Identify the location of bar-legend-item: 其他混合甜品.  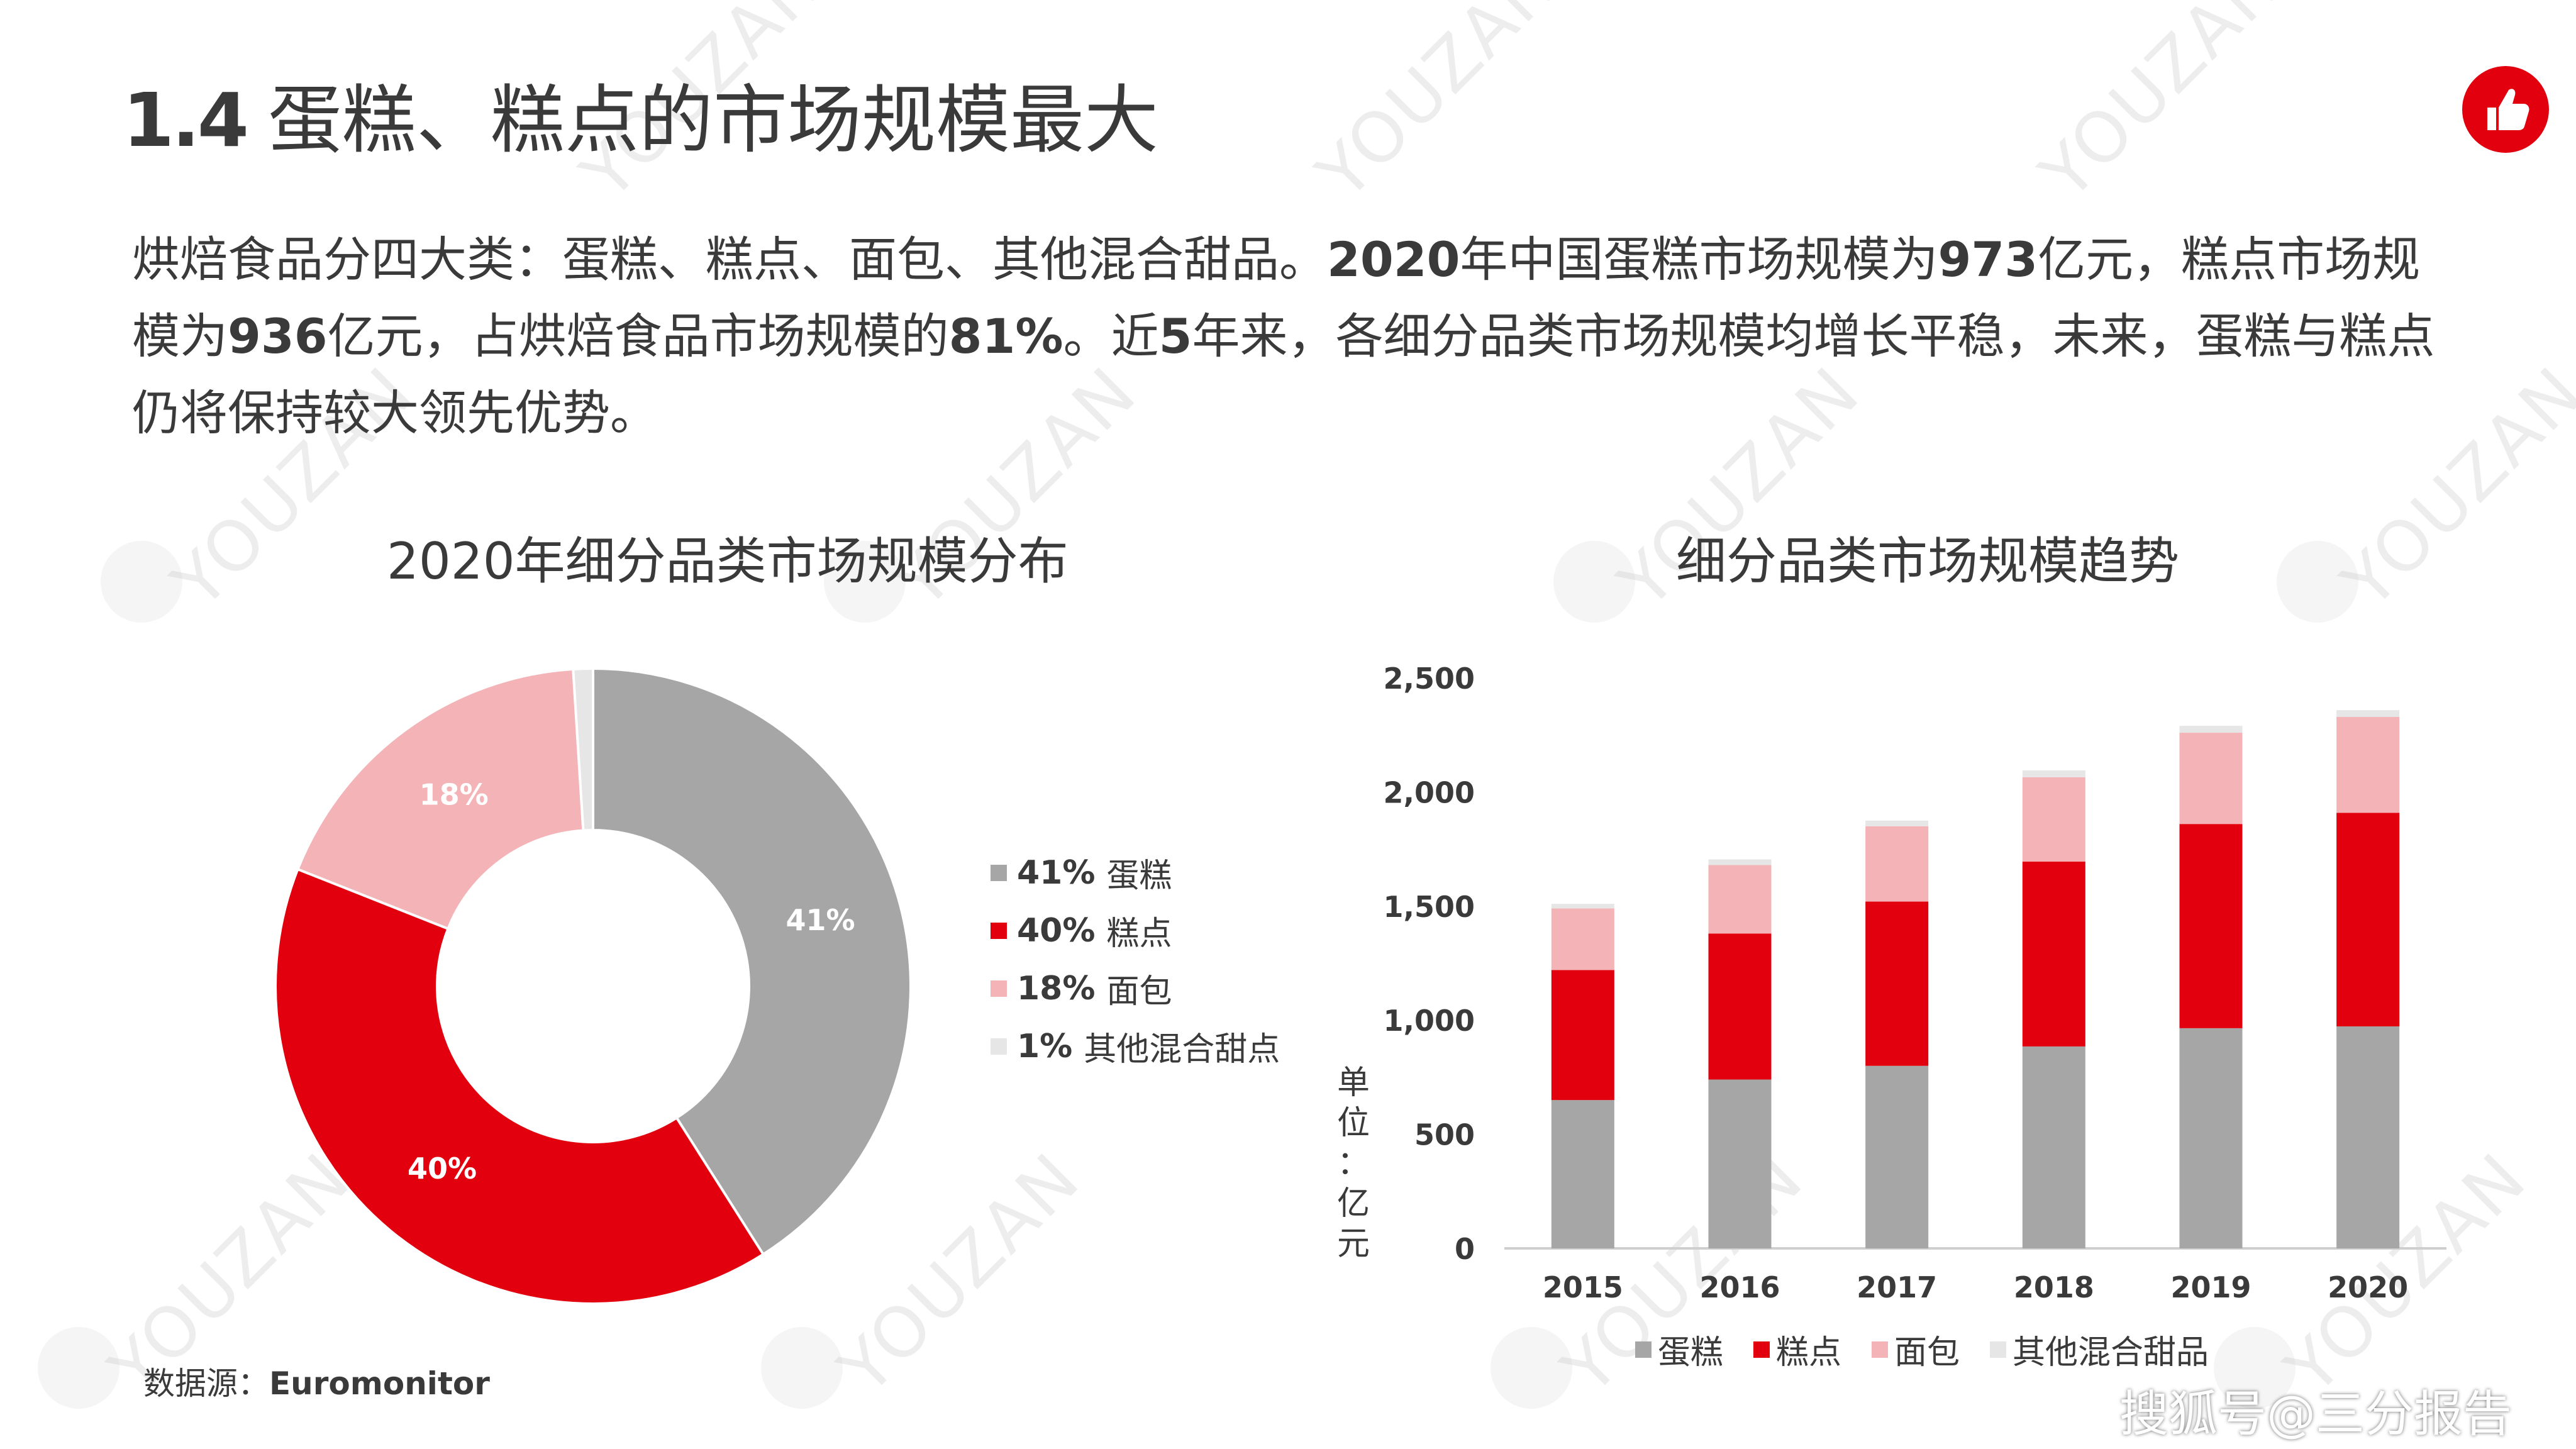
(2099, 1349).